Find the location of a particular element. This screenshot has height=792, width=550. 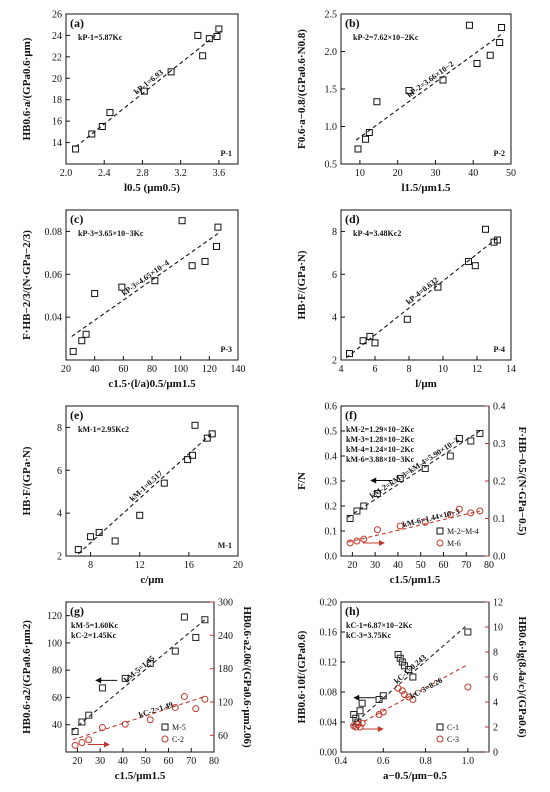

y-tick-label: 0.12 is located at coordinates (329, 663).